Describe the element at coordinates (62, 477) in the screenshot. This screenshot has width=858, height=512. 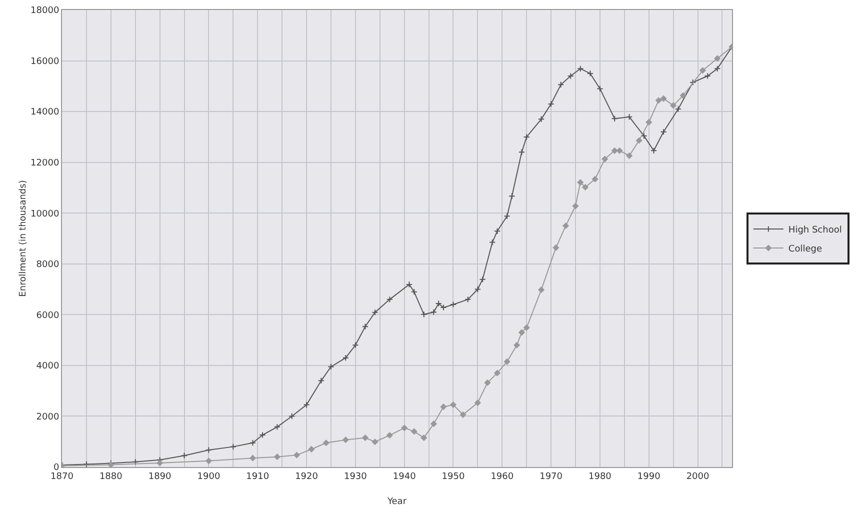
I see `x-tick-label: 1870` at that location.